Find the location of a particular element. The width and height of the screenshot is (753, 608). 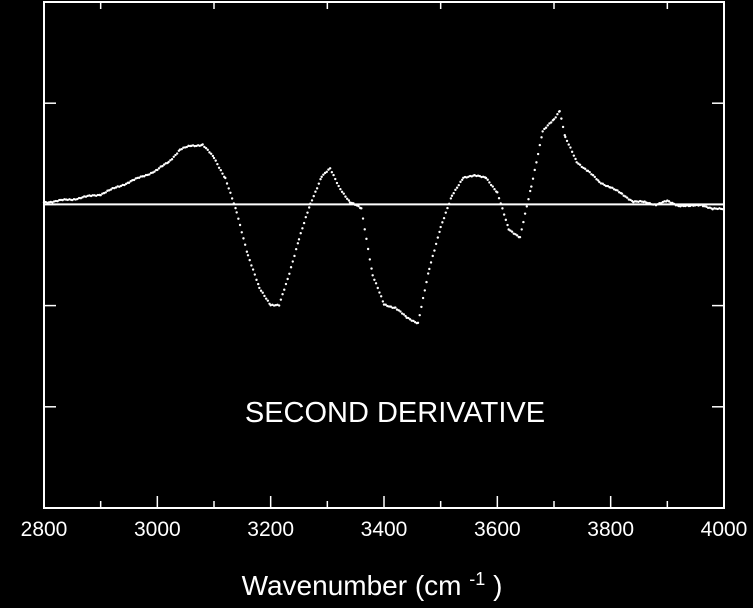

x-axis-tick-labels: 2800 3000 3200 3400 3600 3800 4000 is located at coordinates (384, 529).